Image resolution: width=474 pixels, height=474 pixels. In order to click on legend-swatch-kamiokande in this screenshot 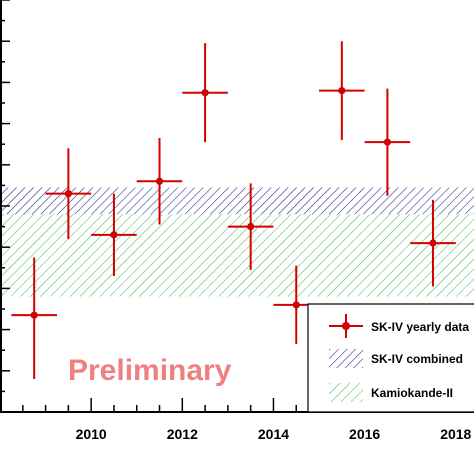, I will do `click(346, 392)`.